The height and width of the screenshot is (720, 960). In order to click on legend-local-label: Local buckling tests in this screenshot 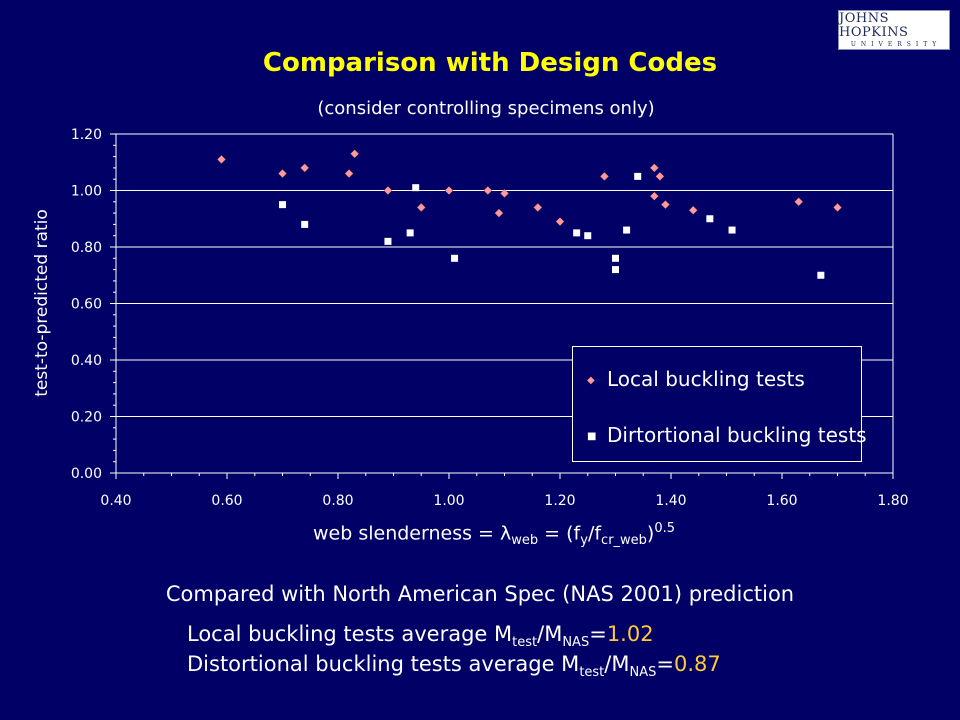, I will do `click(706, 379)`.